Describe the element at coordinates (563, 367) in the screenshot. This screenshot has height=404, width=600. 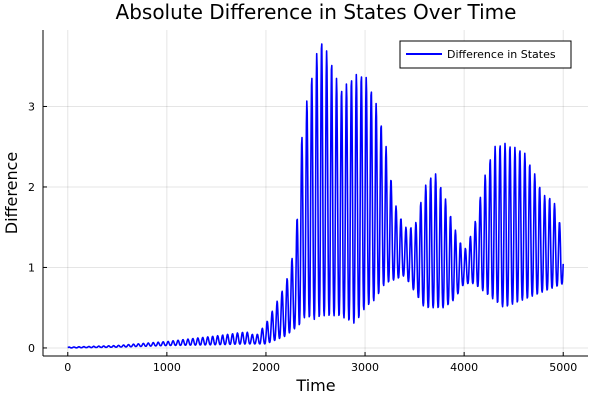
I see `x-tick-label: 5000` at that location.